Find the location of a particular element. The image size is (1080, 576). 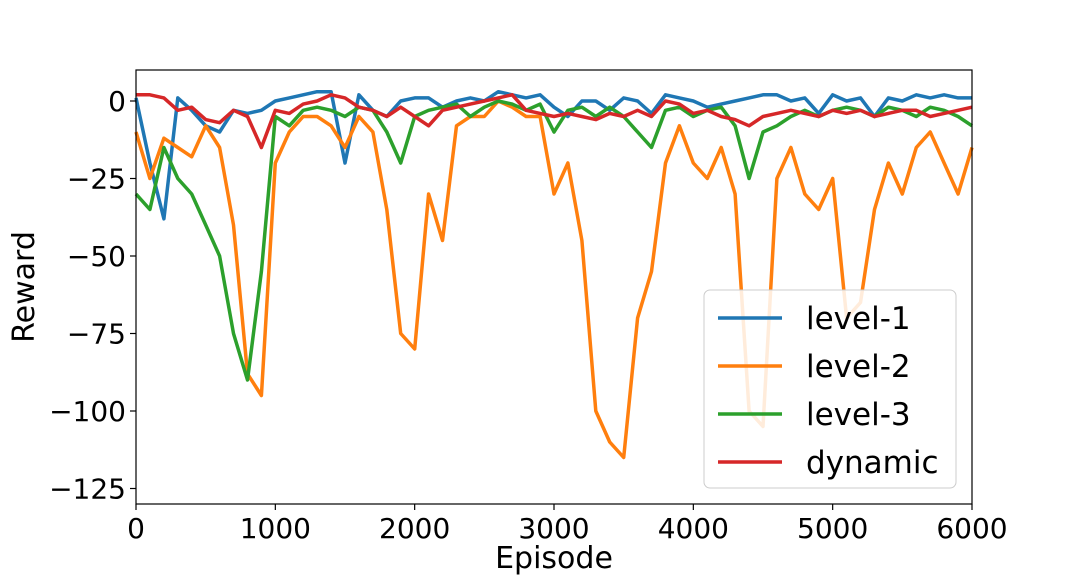

legend: level-1 level-2 level-3 dynamic is located at coordinates (830, 389).